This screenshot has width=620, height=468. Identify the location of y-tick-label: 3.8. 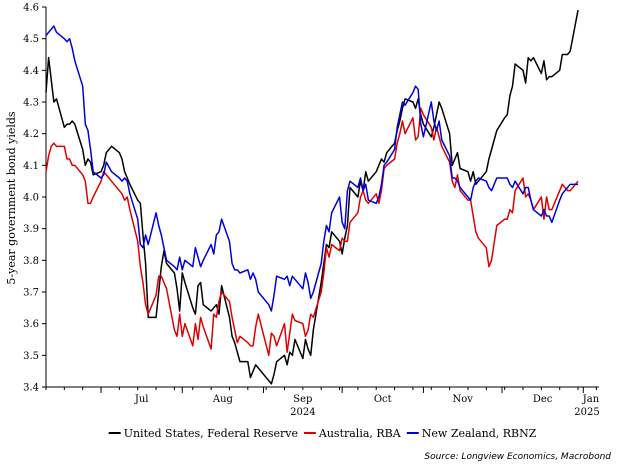
(31, 261).